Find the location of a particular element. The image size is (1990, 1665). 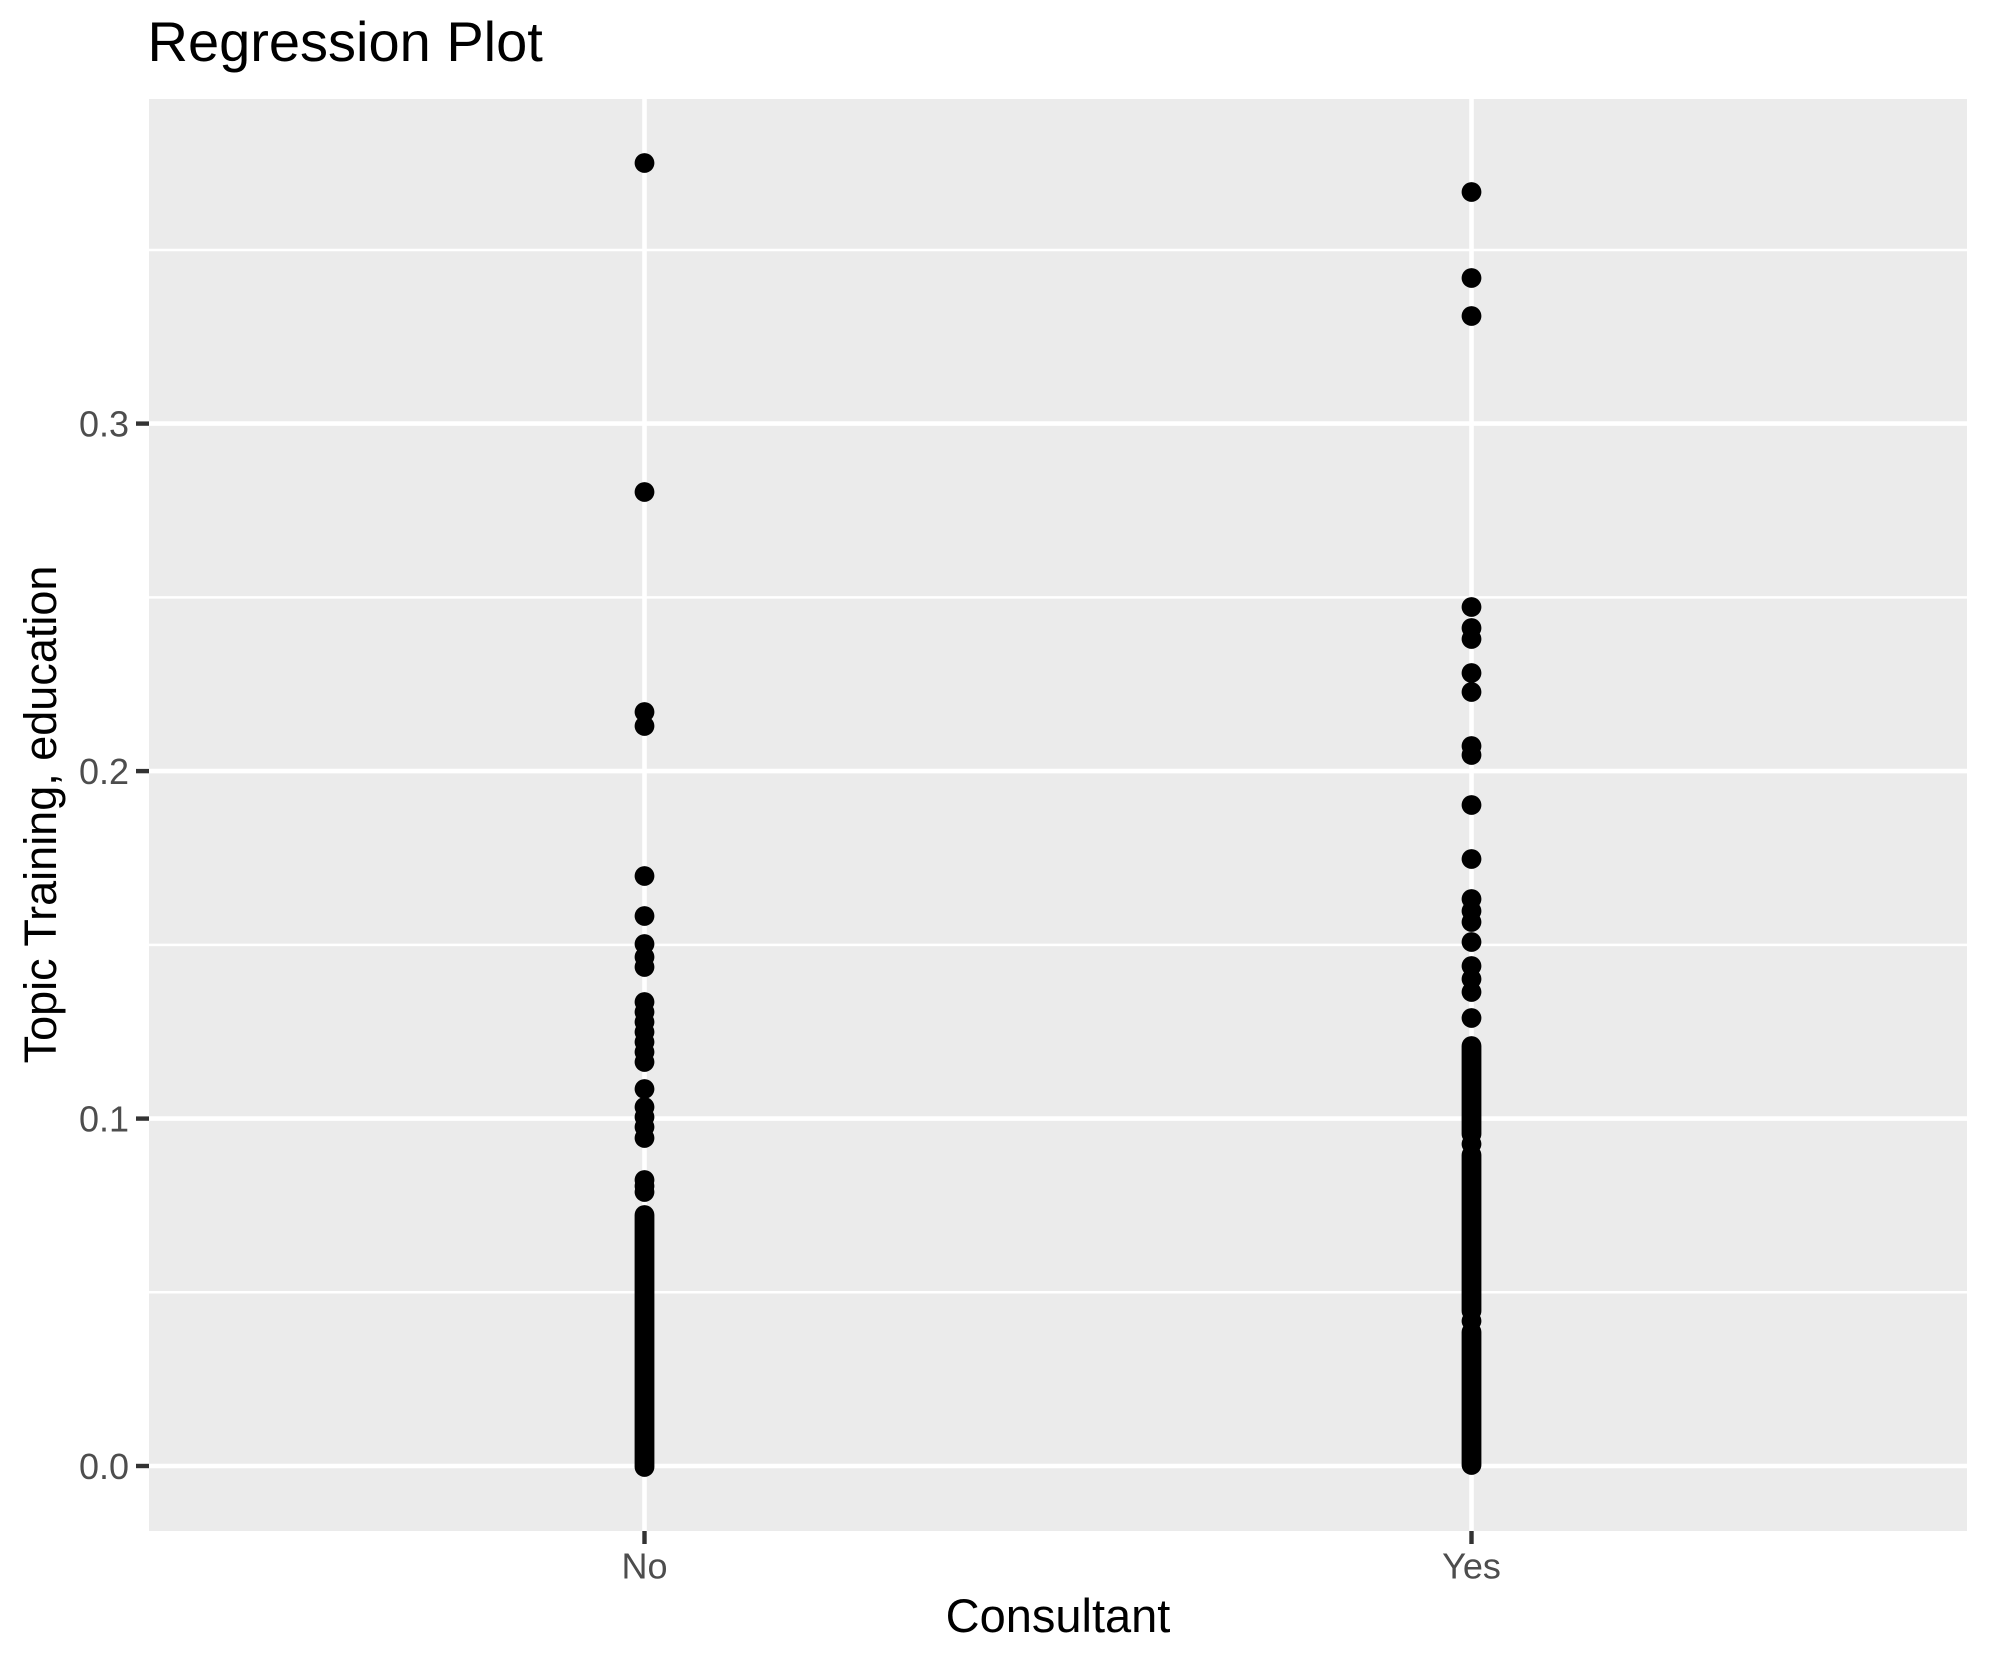

svg-text: 0.1 is located at coordinates (104, 1119).